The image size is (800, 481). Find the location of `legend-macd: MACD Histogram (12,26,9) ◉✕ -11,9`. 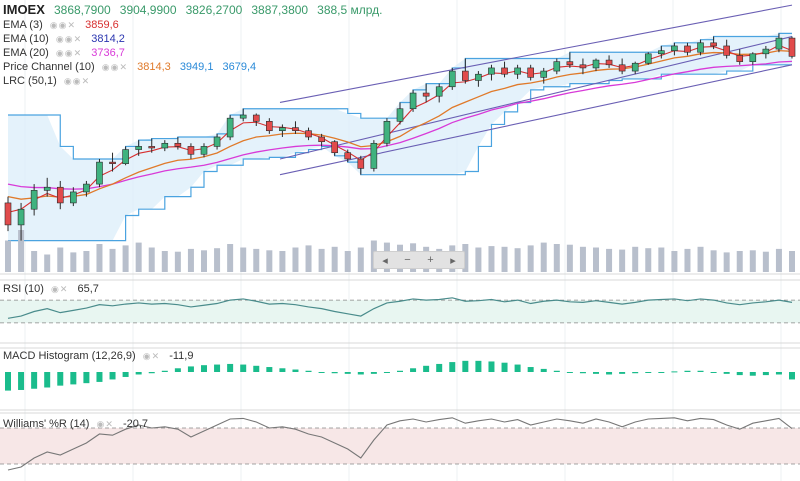

legend-macd: MACD Histogram (12,26,9) ◉✕ -11,9 is located at coordinates (98, 356).